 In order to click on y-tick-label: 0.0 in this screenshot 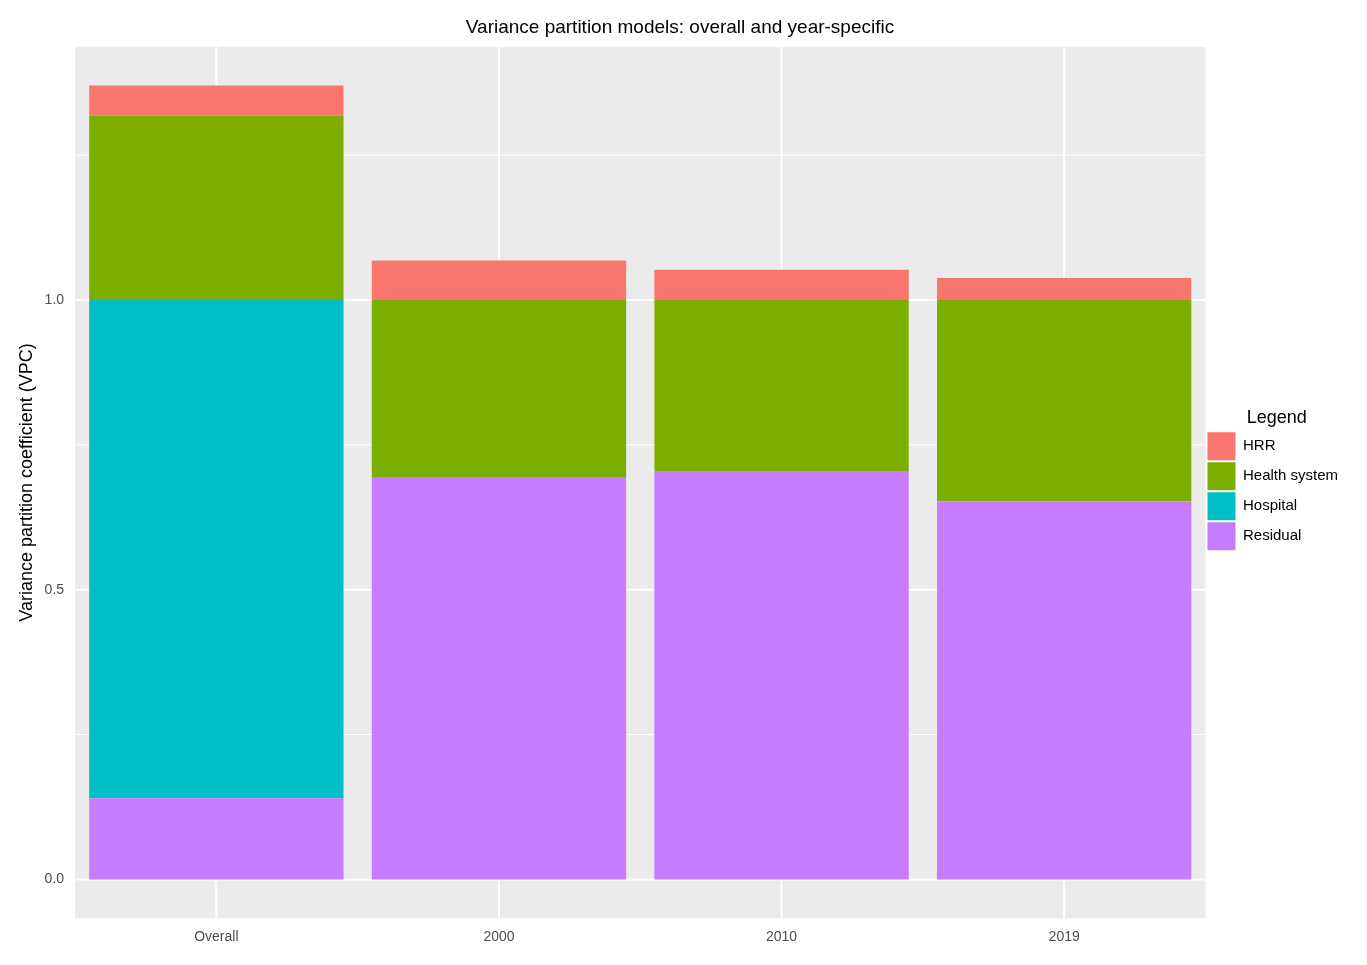, I will do `click(54, 878)`.